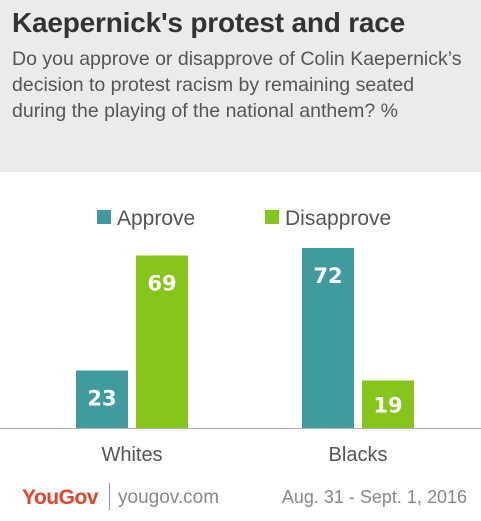 The height and width of the screenshot is (521, 481). I want to click on bar-whites-disapprove, so click(162, 341).